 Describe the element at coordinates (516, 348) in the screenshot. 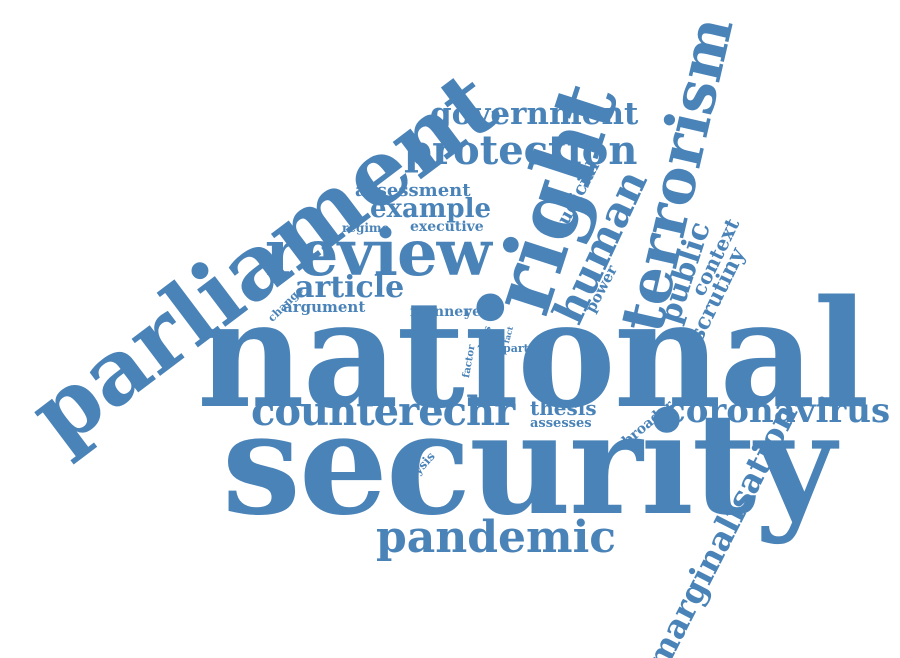

I see `word-part: part` at that location.